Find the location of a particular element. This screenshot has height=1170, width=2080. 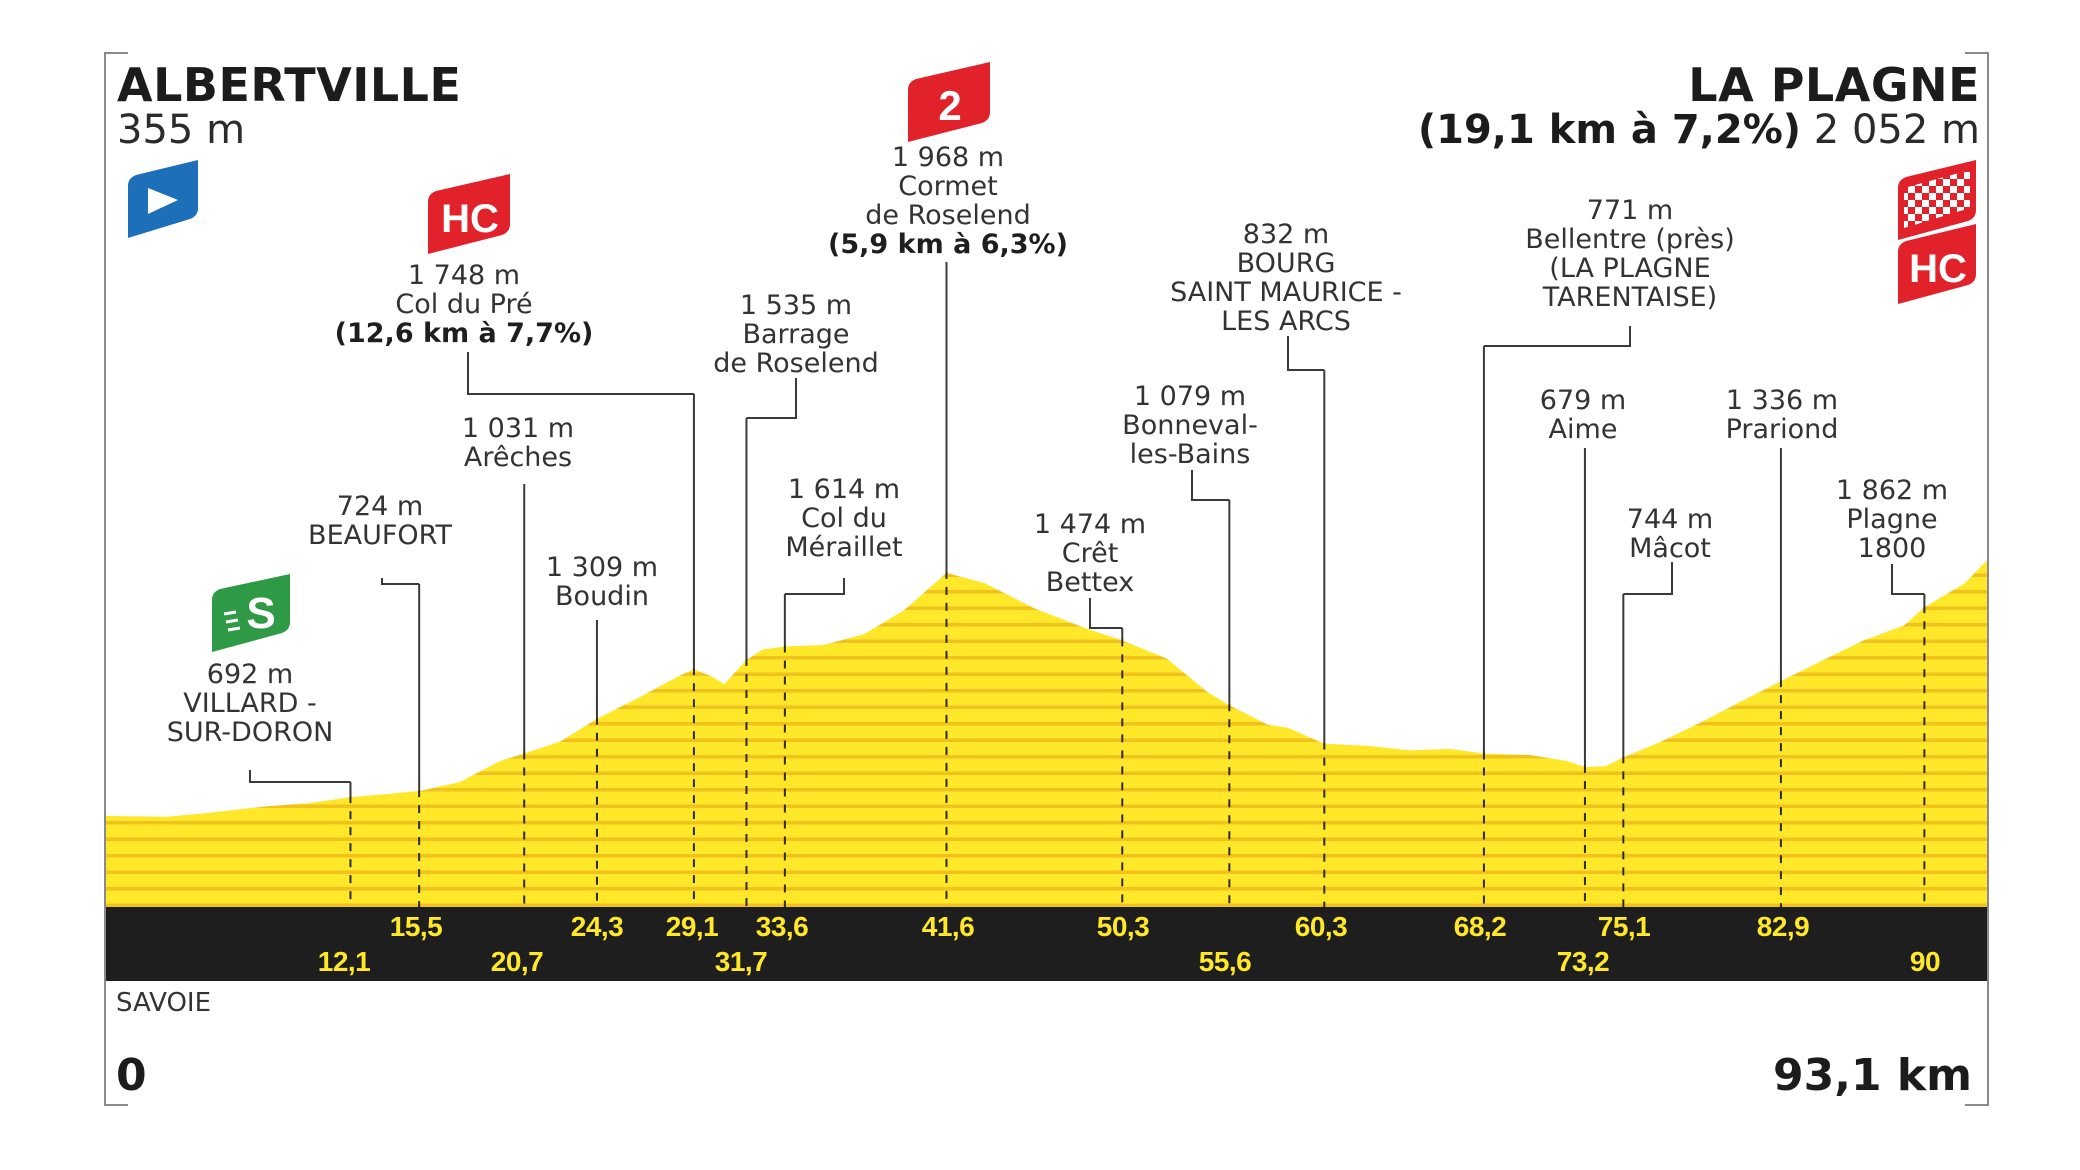

km-marker: 15,5 is located at coordinates (416, 926).